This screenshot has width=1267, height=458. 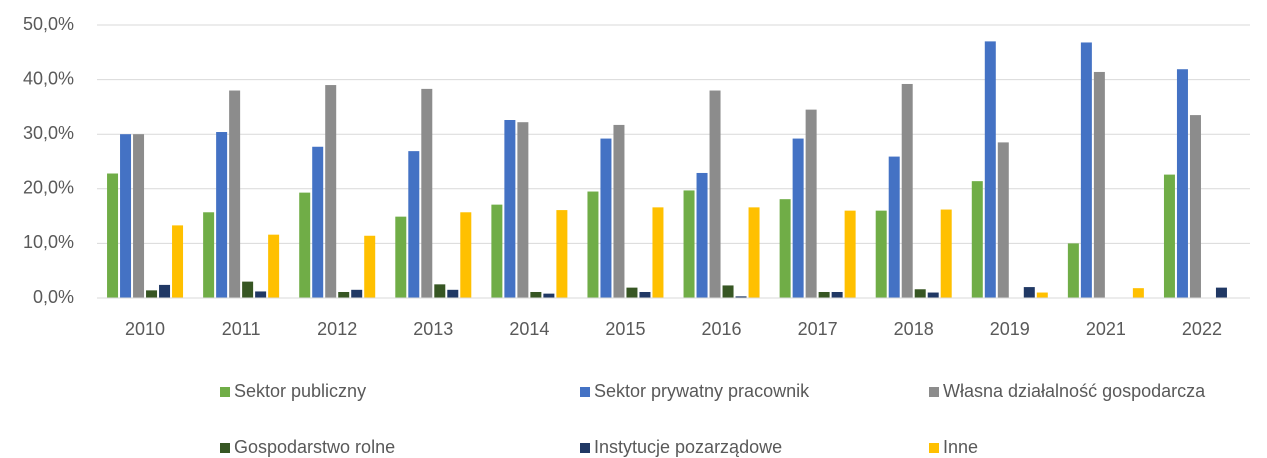 I want to click on x-tick-label: 2018, so click(x=914, y=329).